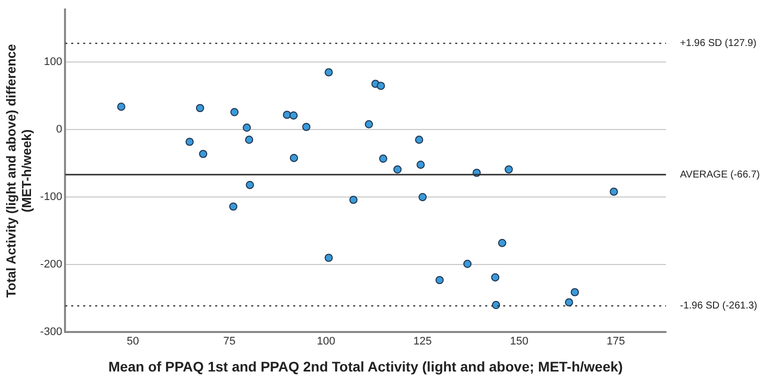  I want to click on y-tick-label: -300, so click(51, 332).